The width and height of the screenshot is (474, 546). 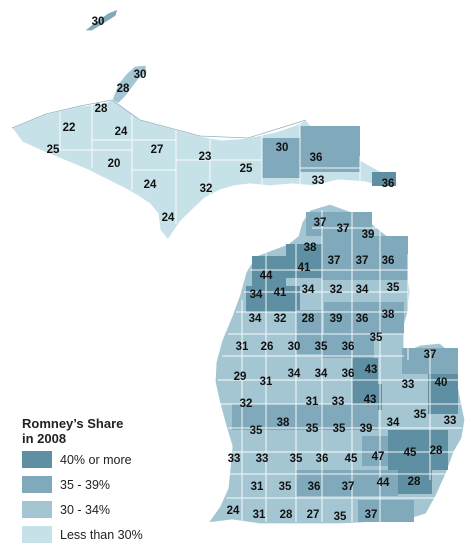 I want to click on legend-title-line1: Romney’s Share, so click(x=73, y=423).